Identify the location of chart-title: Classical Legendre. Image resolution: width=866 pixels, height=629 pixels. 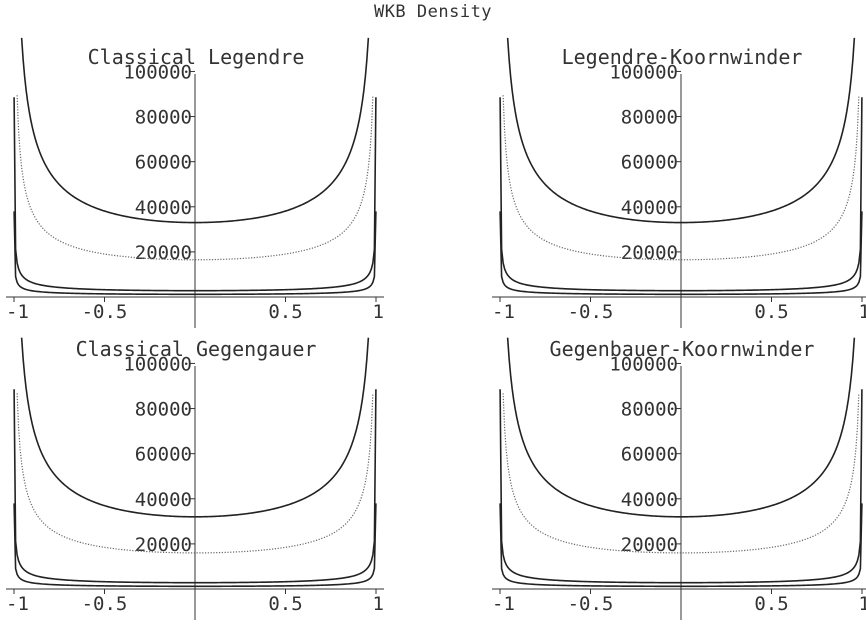
(196, 57).